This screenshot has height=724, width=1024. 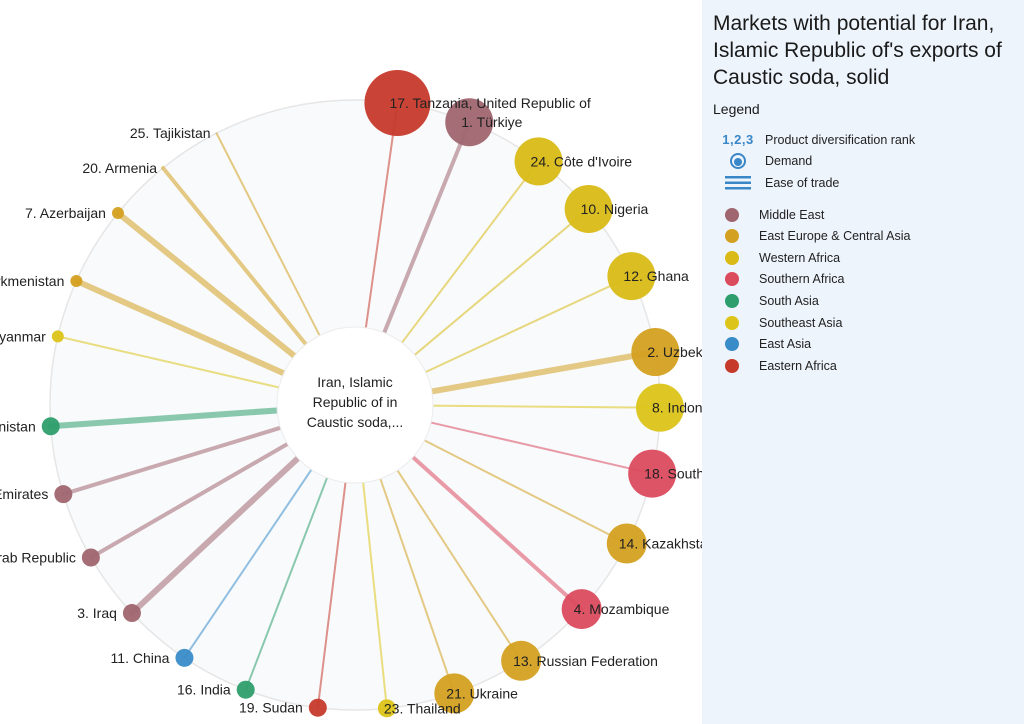 I want to click on ease-of-trade-lines-icon, so click(x=738, y=183).